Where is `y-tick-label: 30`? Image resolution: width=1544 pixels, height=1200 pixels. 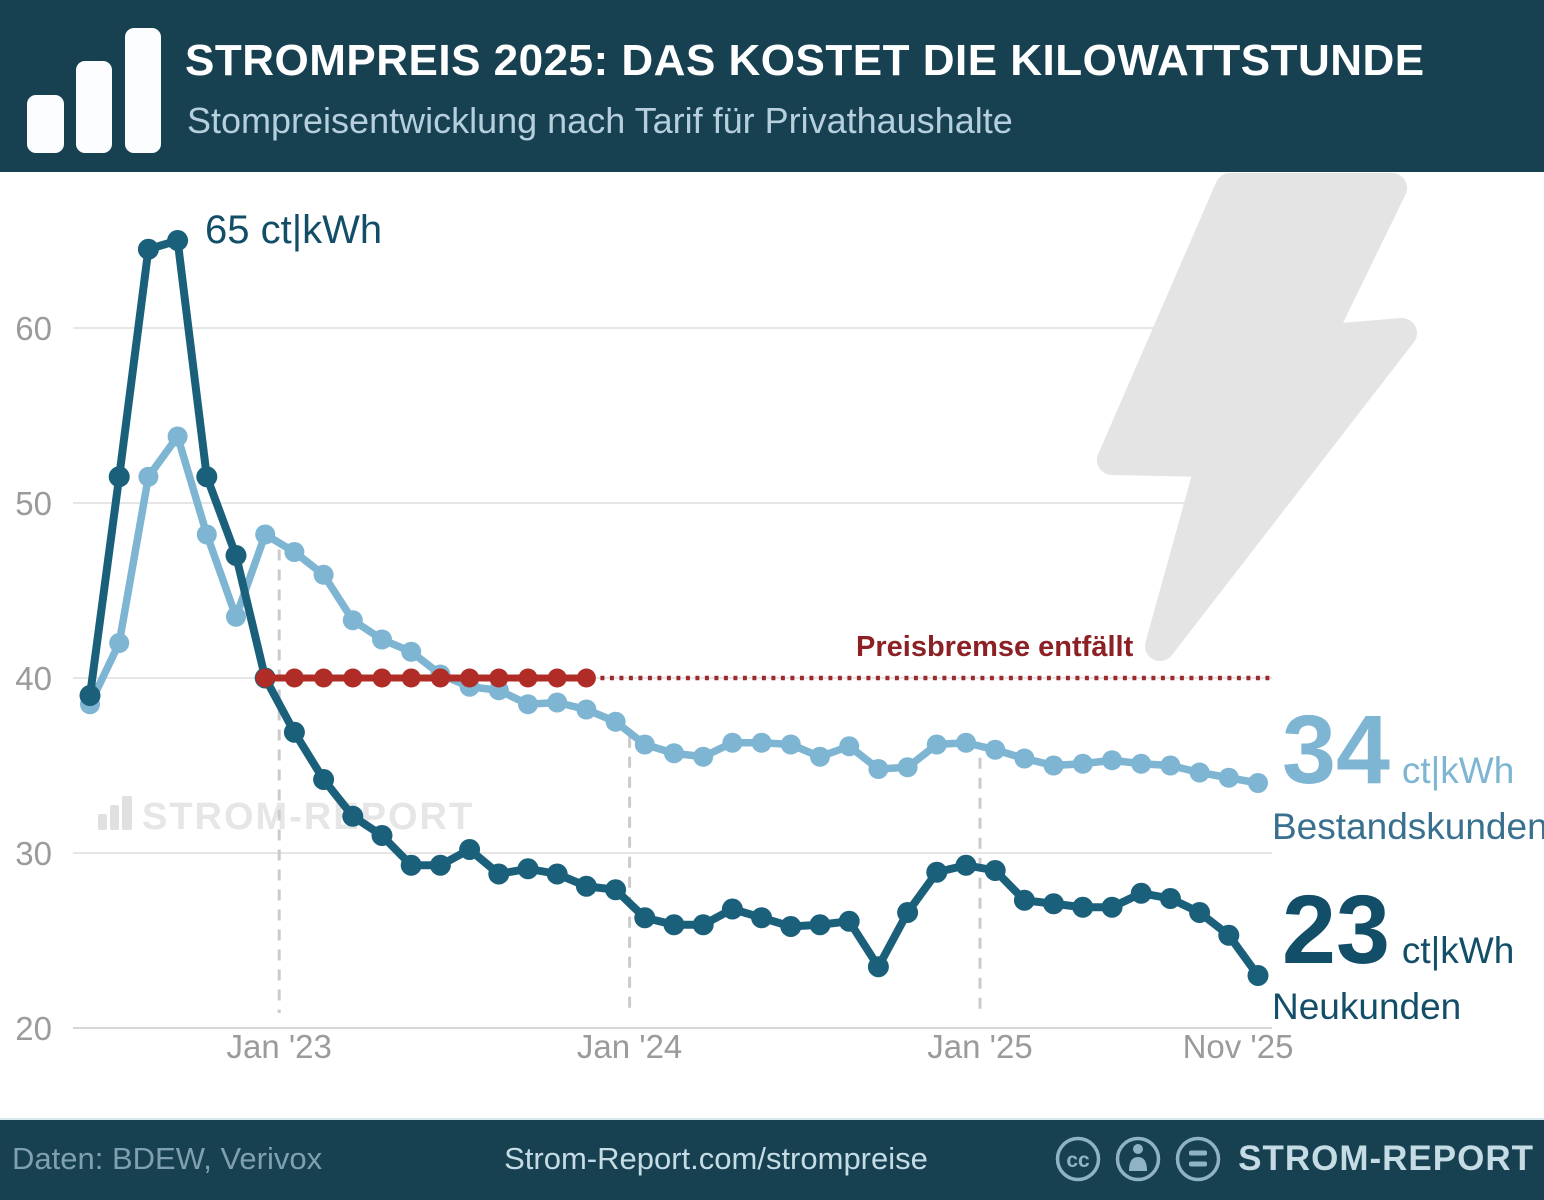 y-tick-label: 30 is located at coordinates (33, 853).